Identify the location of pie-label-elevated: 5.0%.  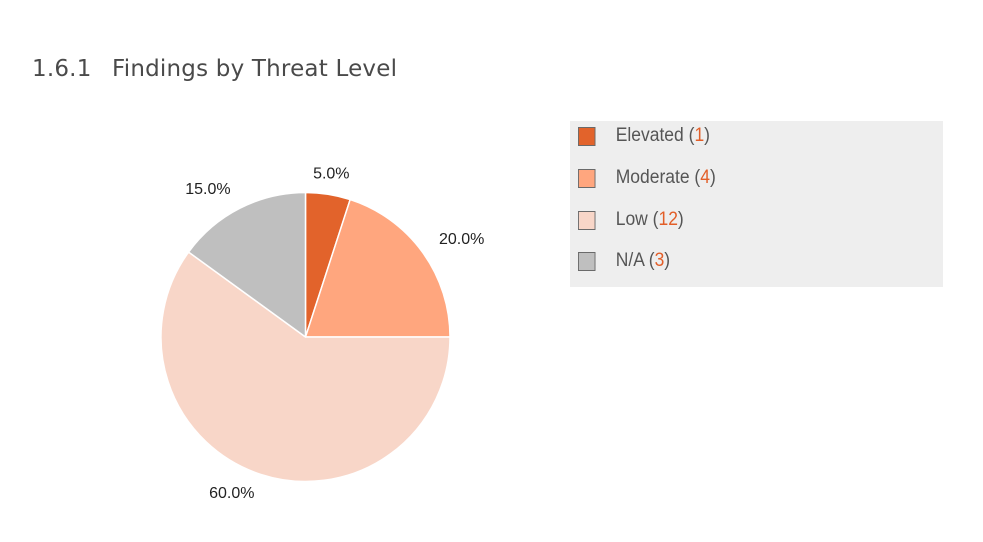
(331, 173).